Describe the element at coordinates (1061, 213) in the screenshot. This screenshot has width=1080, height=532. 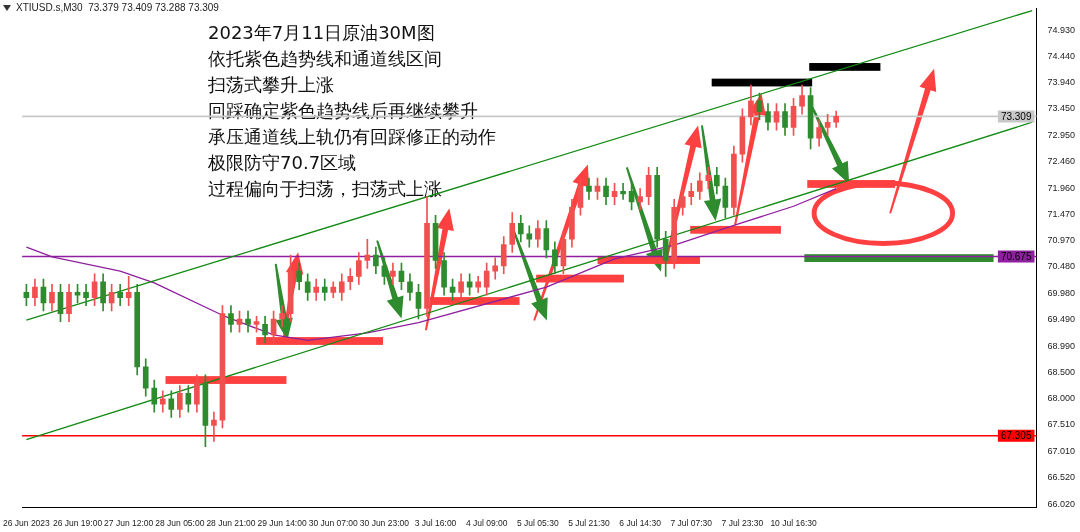
I see `y-tick-label: 71.470` at that location.